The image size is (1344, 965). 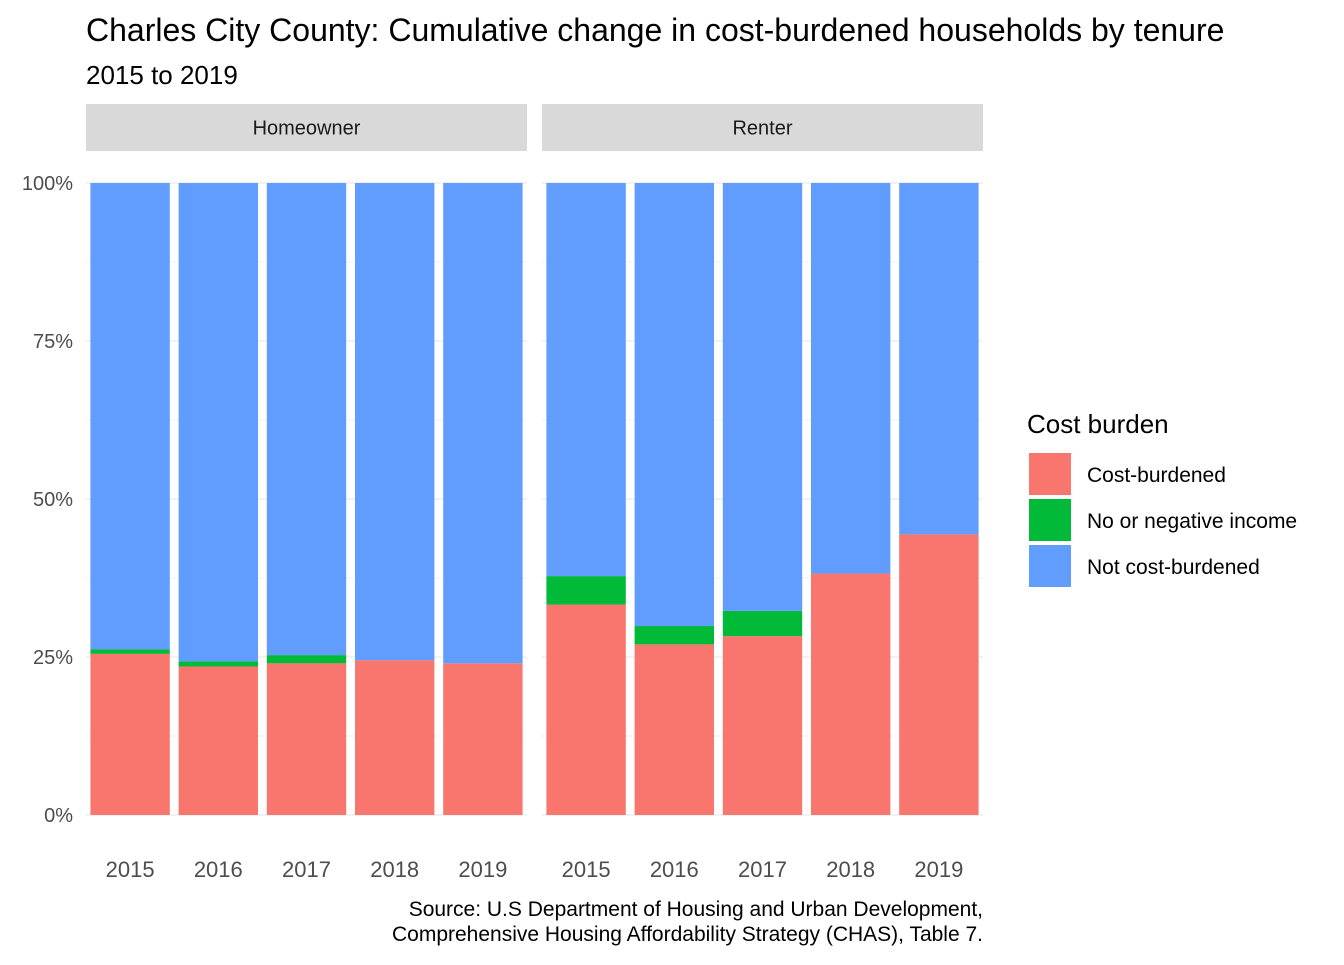 I want to click on bar-homeowner-2017-no-or-negative-income, so click(x=306, y=659).